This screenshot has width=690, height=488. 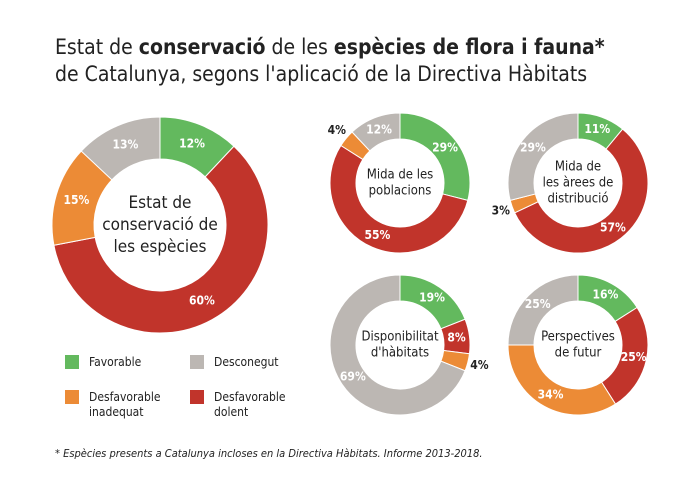 What do you see at coordinates (125, 404) in the screenshot?
I see `legend-label: Desfavorable inadequat` at bounding box center [125, 404].